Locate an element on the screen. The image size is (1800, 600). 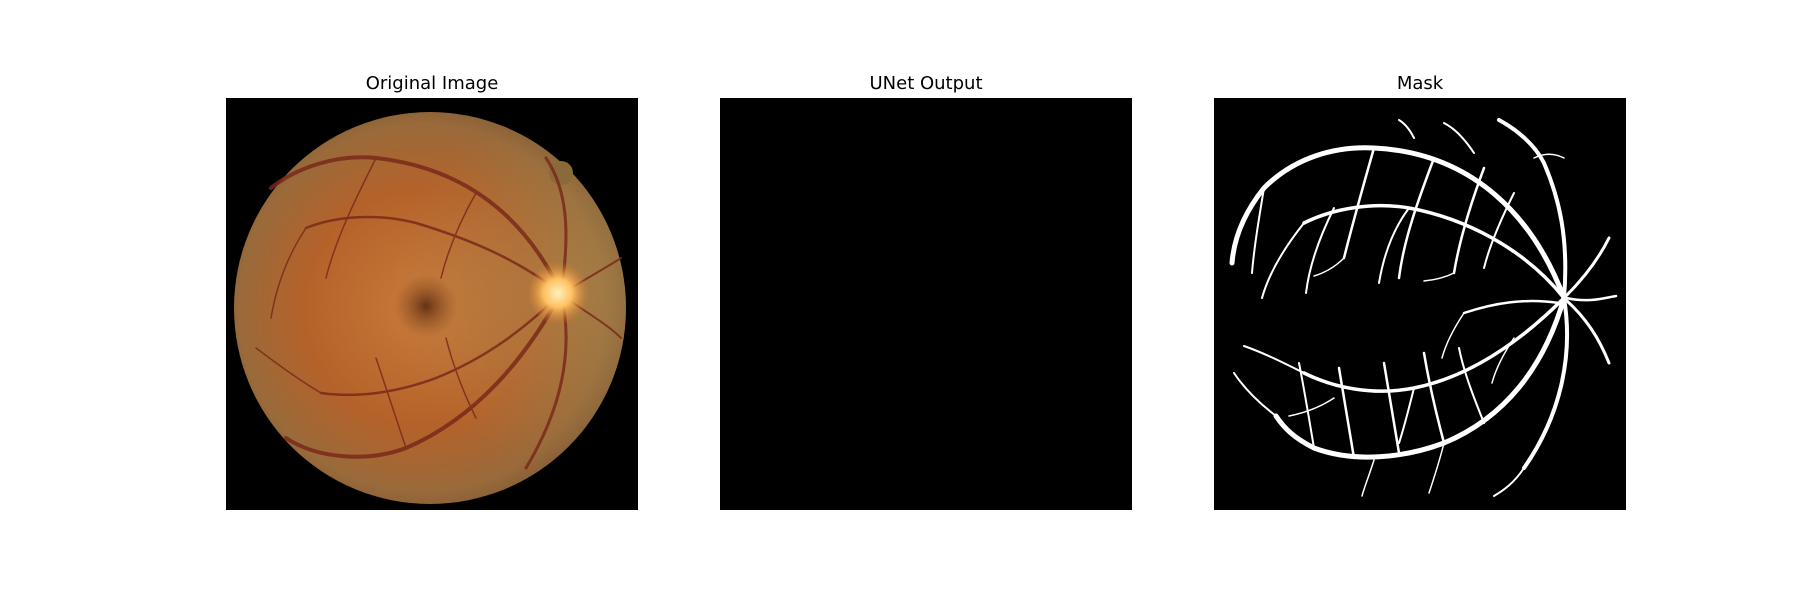
panel-title: Mask is located at coordinates (1420, 83).